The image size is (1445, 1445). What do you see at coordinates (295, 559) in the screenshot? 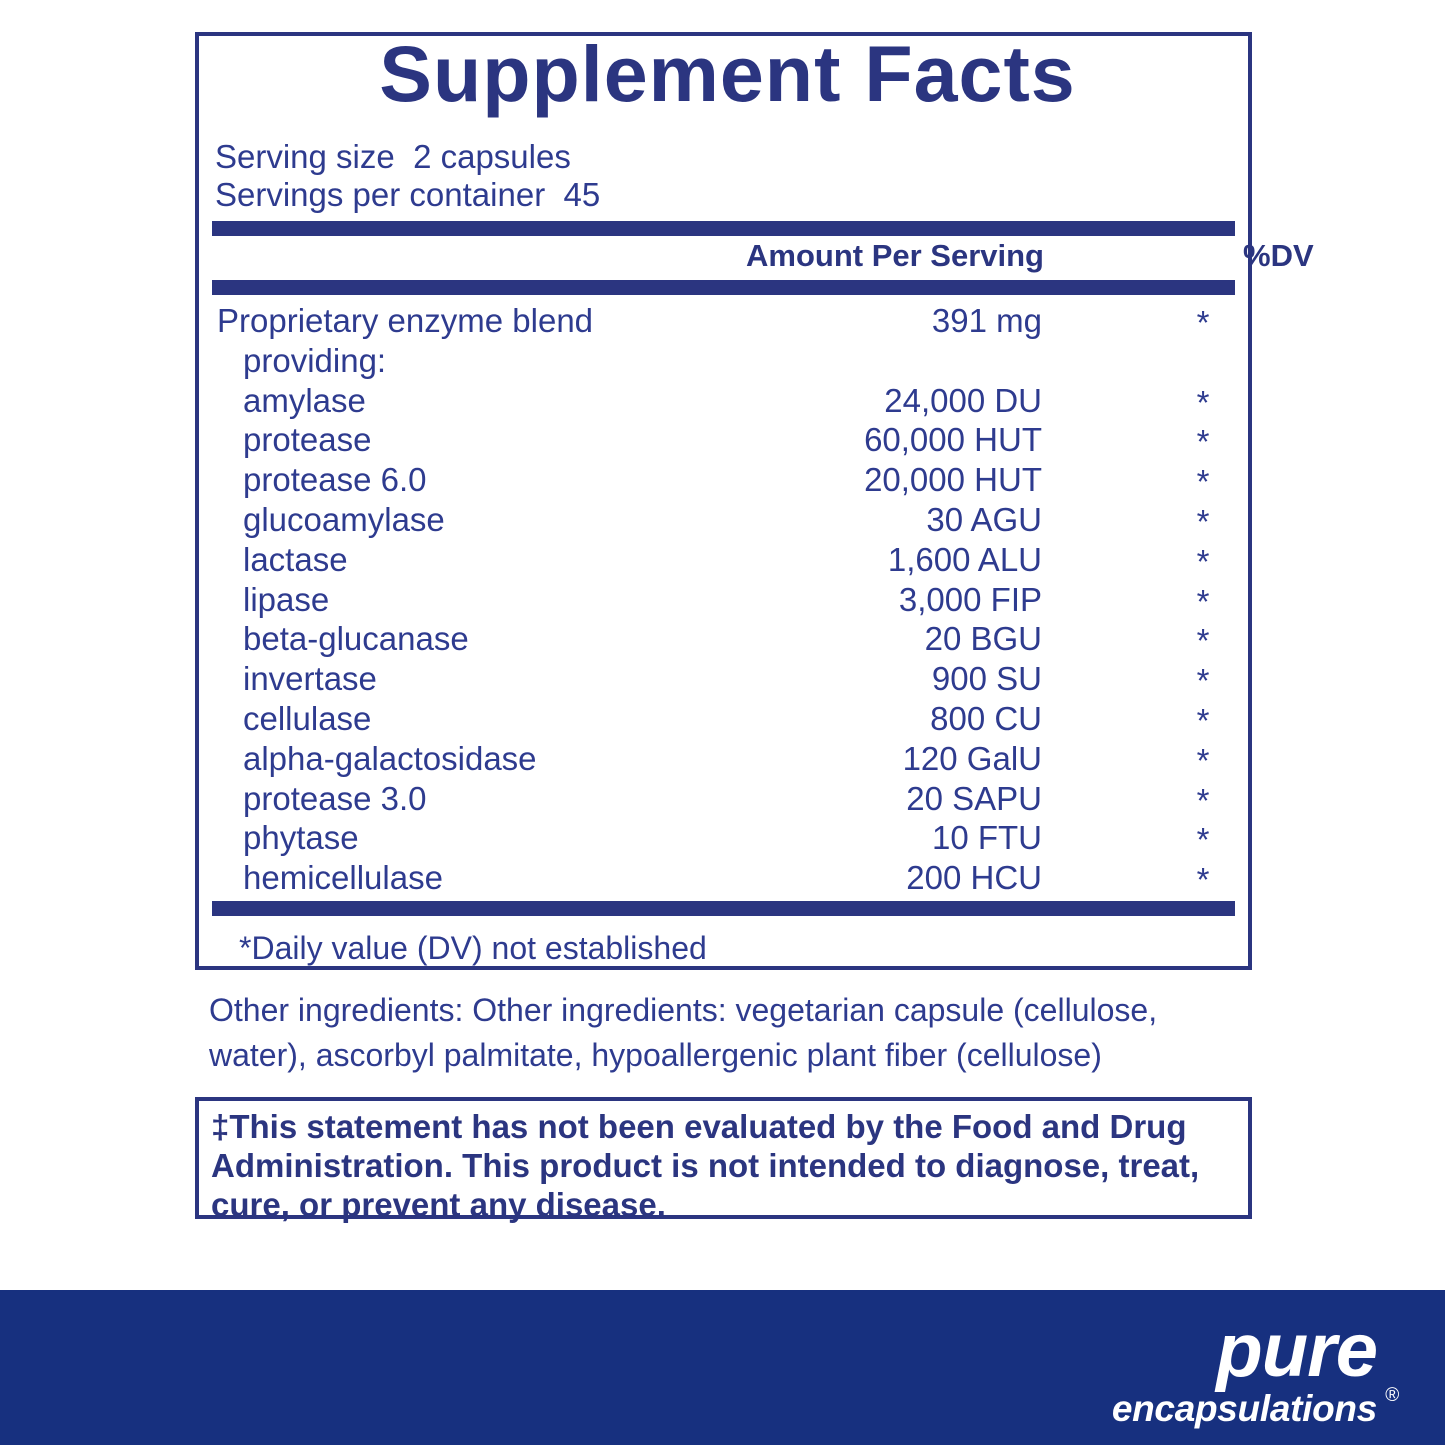
I see `ingredient-name: lactase` at bounding box center [295, 559].